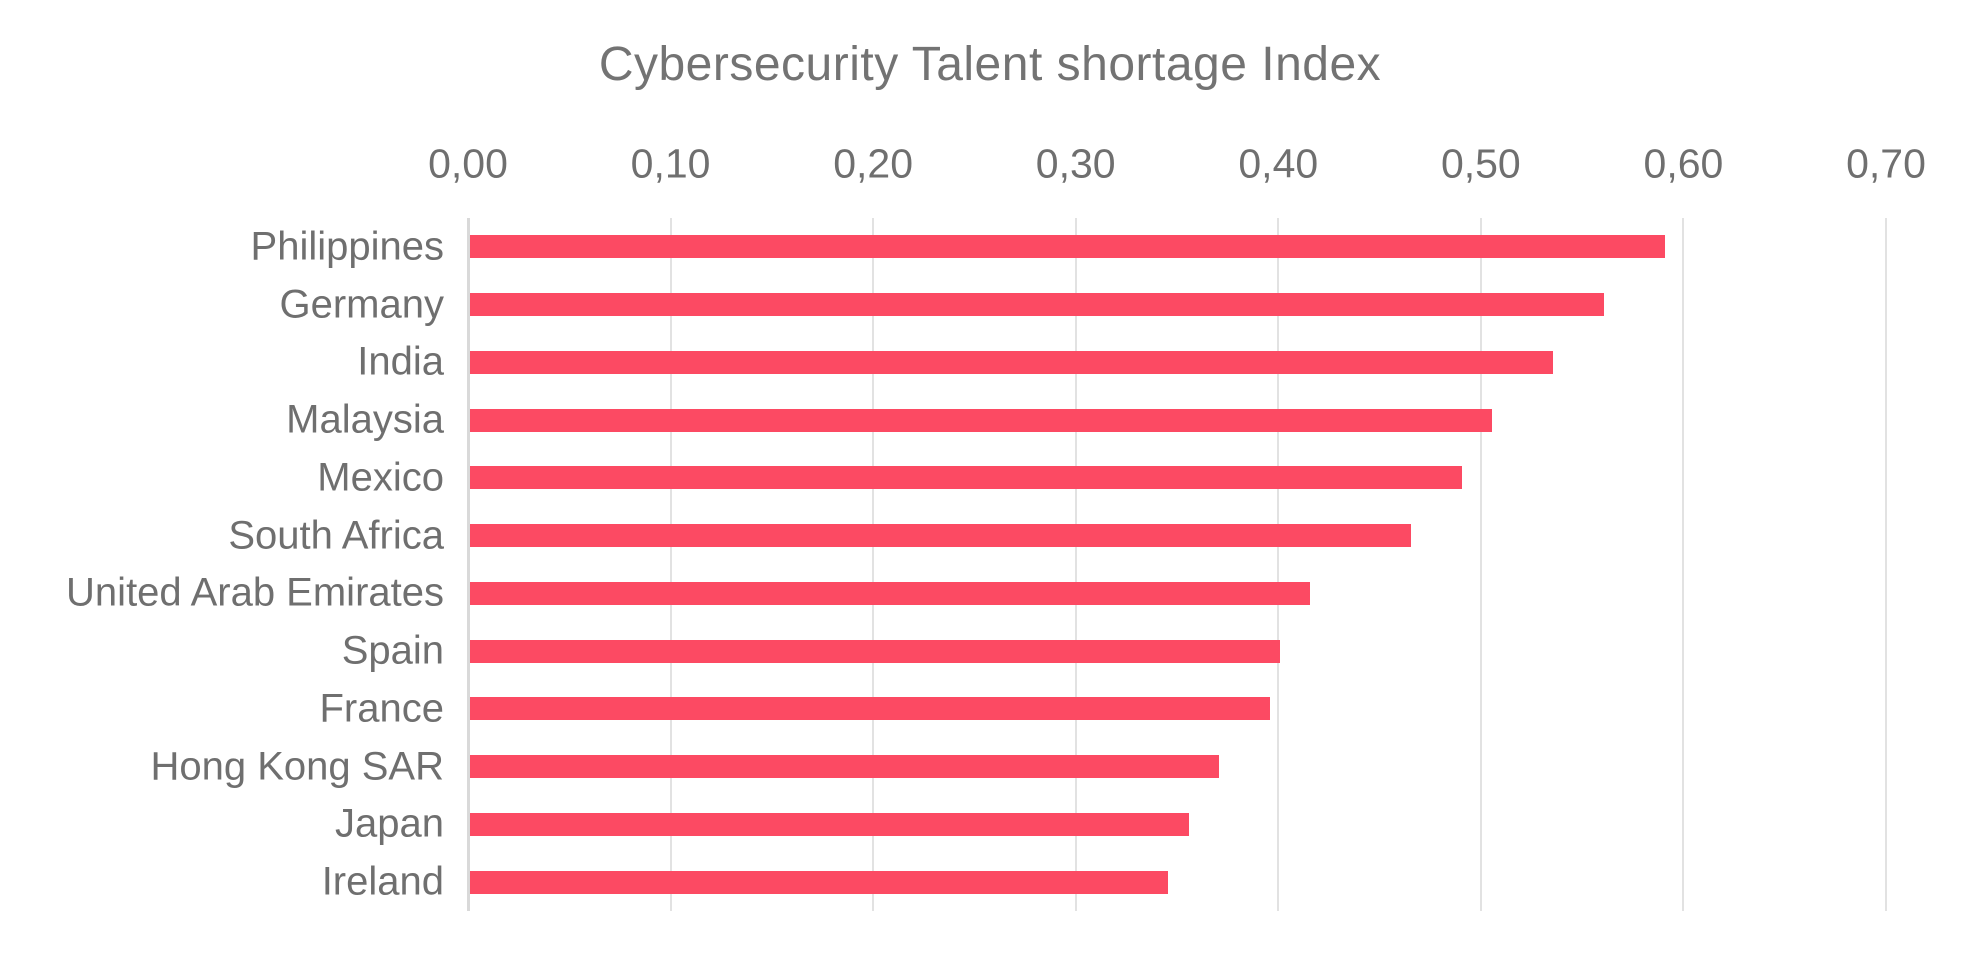 The width and height of the screenshot is (1980, 962). I want to click on category-label: Malaysia, so click(365, 419).